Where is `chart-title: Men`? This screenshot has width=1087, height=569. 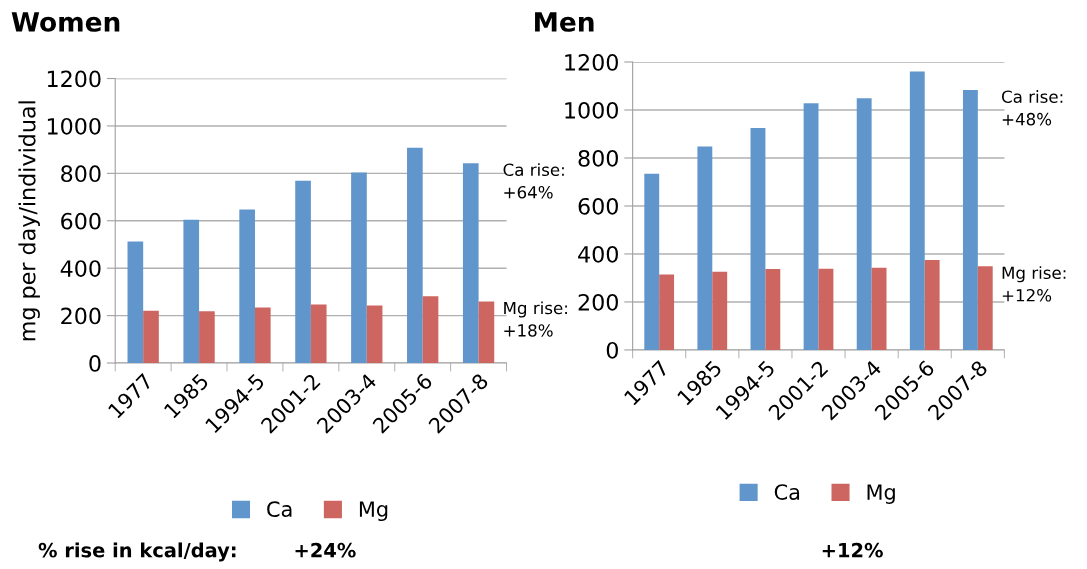
chart-title: Men is located at coordinates (564, 22).